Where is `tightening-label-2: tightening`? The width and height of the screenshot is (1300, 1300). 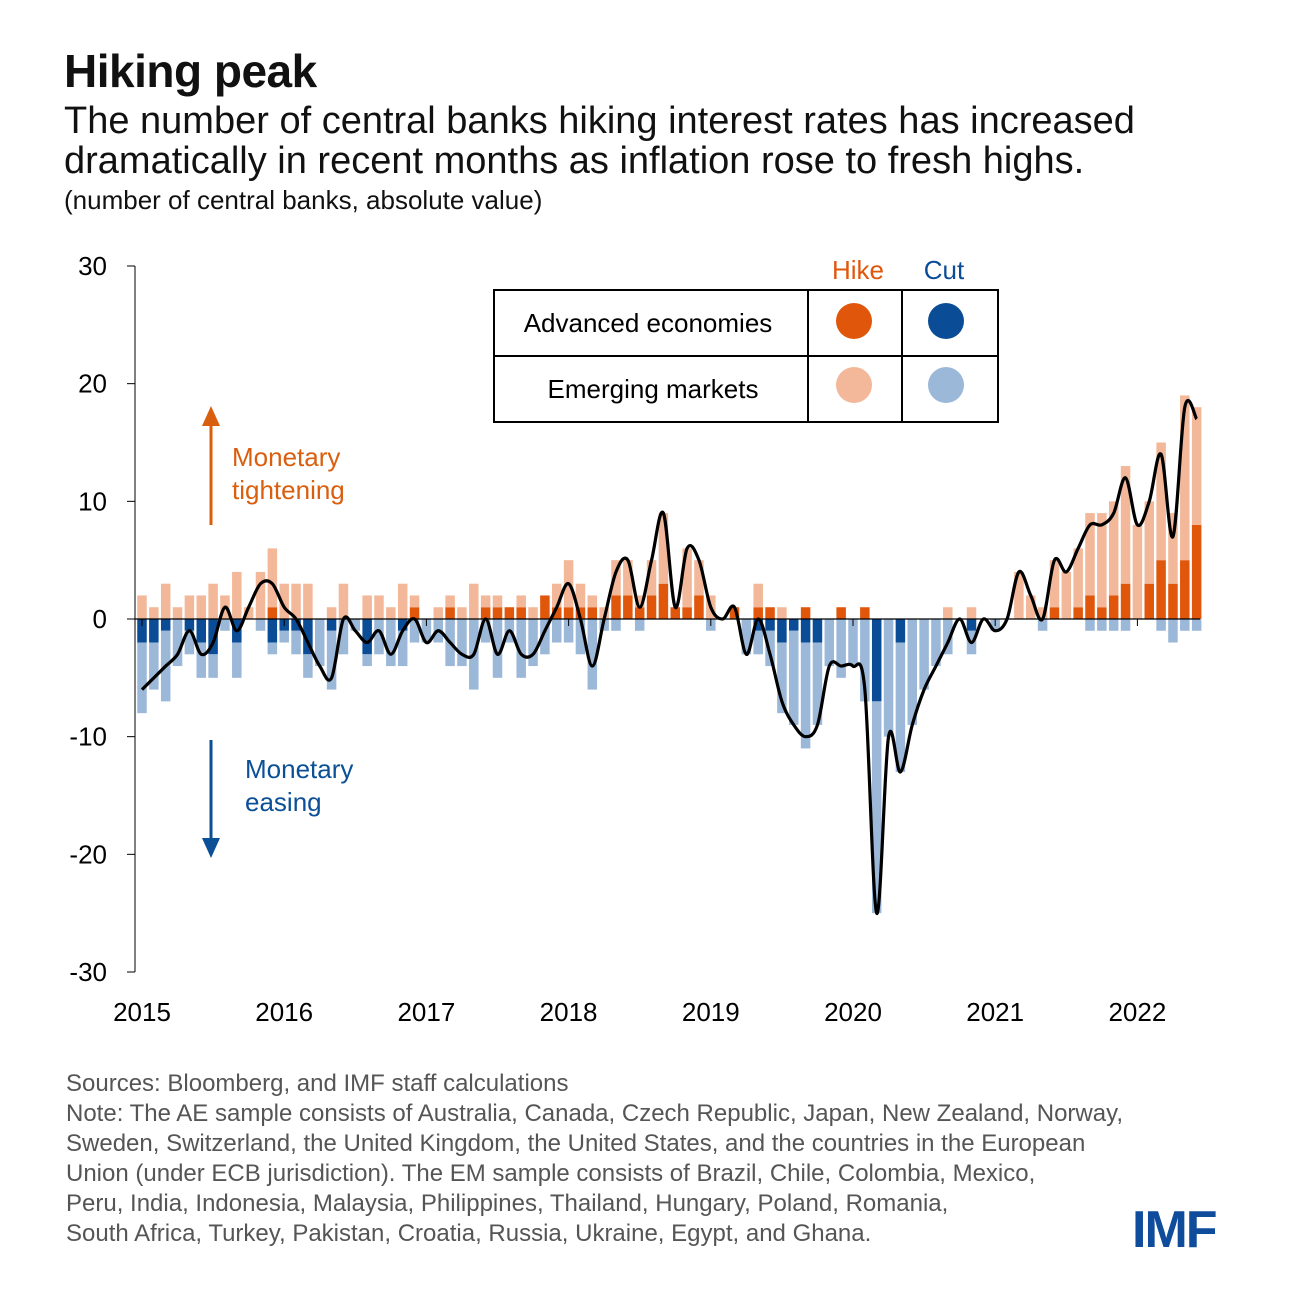 tightening-label-2: tightening is located at coordinates (288, 490).